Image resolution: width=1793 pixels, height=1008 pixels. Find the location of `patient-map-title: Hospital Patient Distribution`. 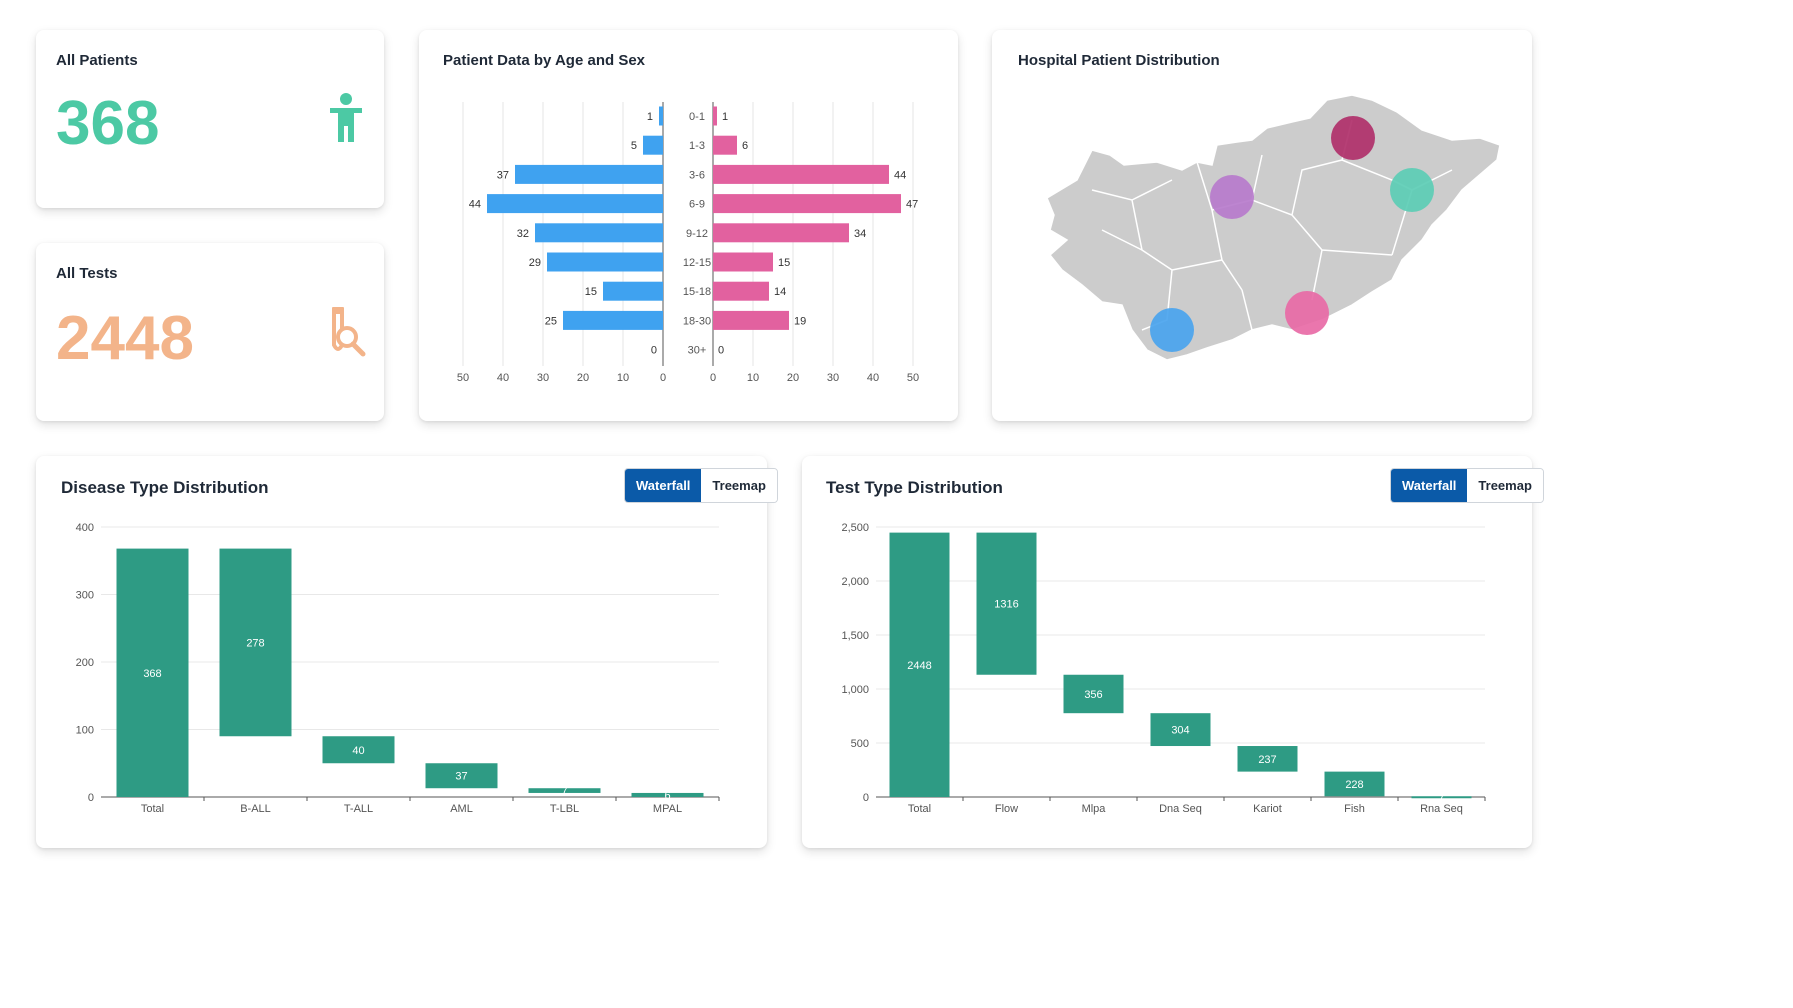

patient-map-title: Hospital Patient Distribution is located at coordinates (1119, 60).